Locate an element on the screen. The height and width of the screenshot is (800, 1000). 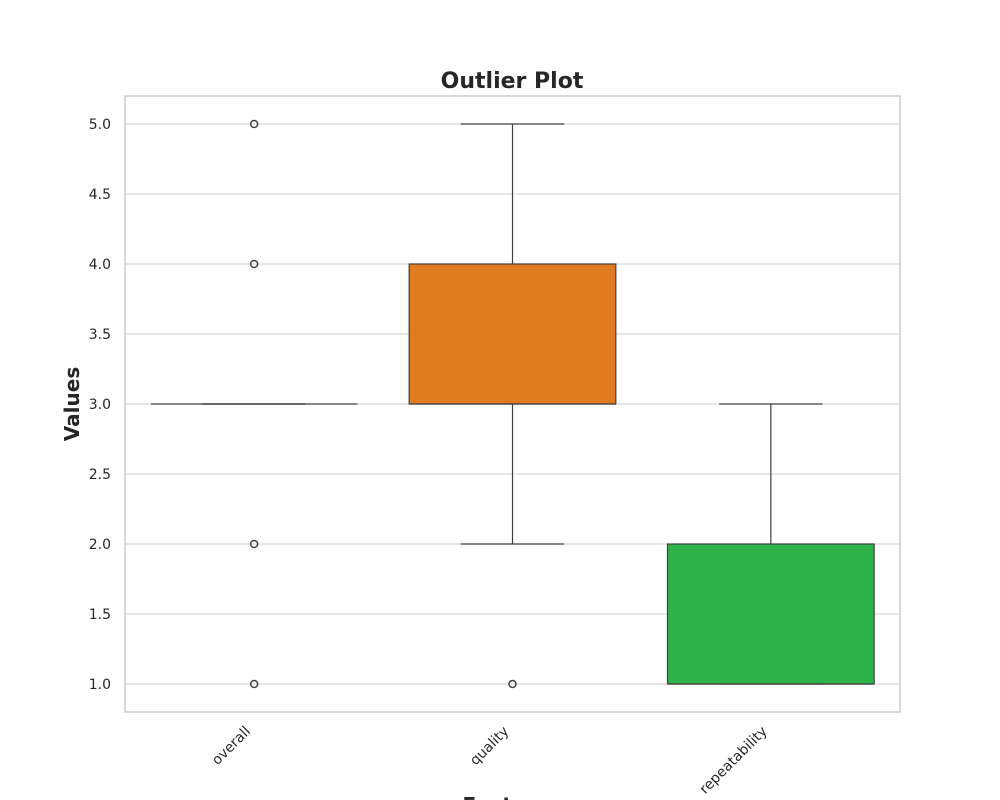
y-tick-label: 4.0 is located at coordinates (100, 265).